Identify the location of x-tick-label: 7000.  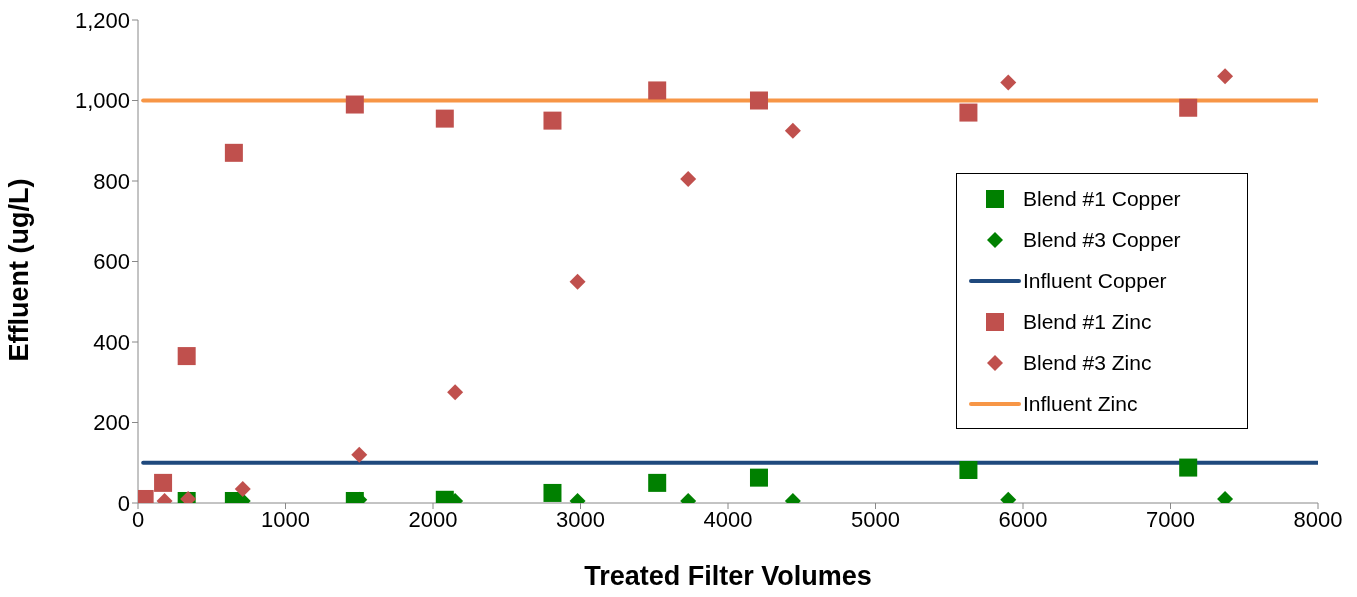
(1170, 519).